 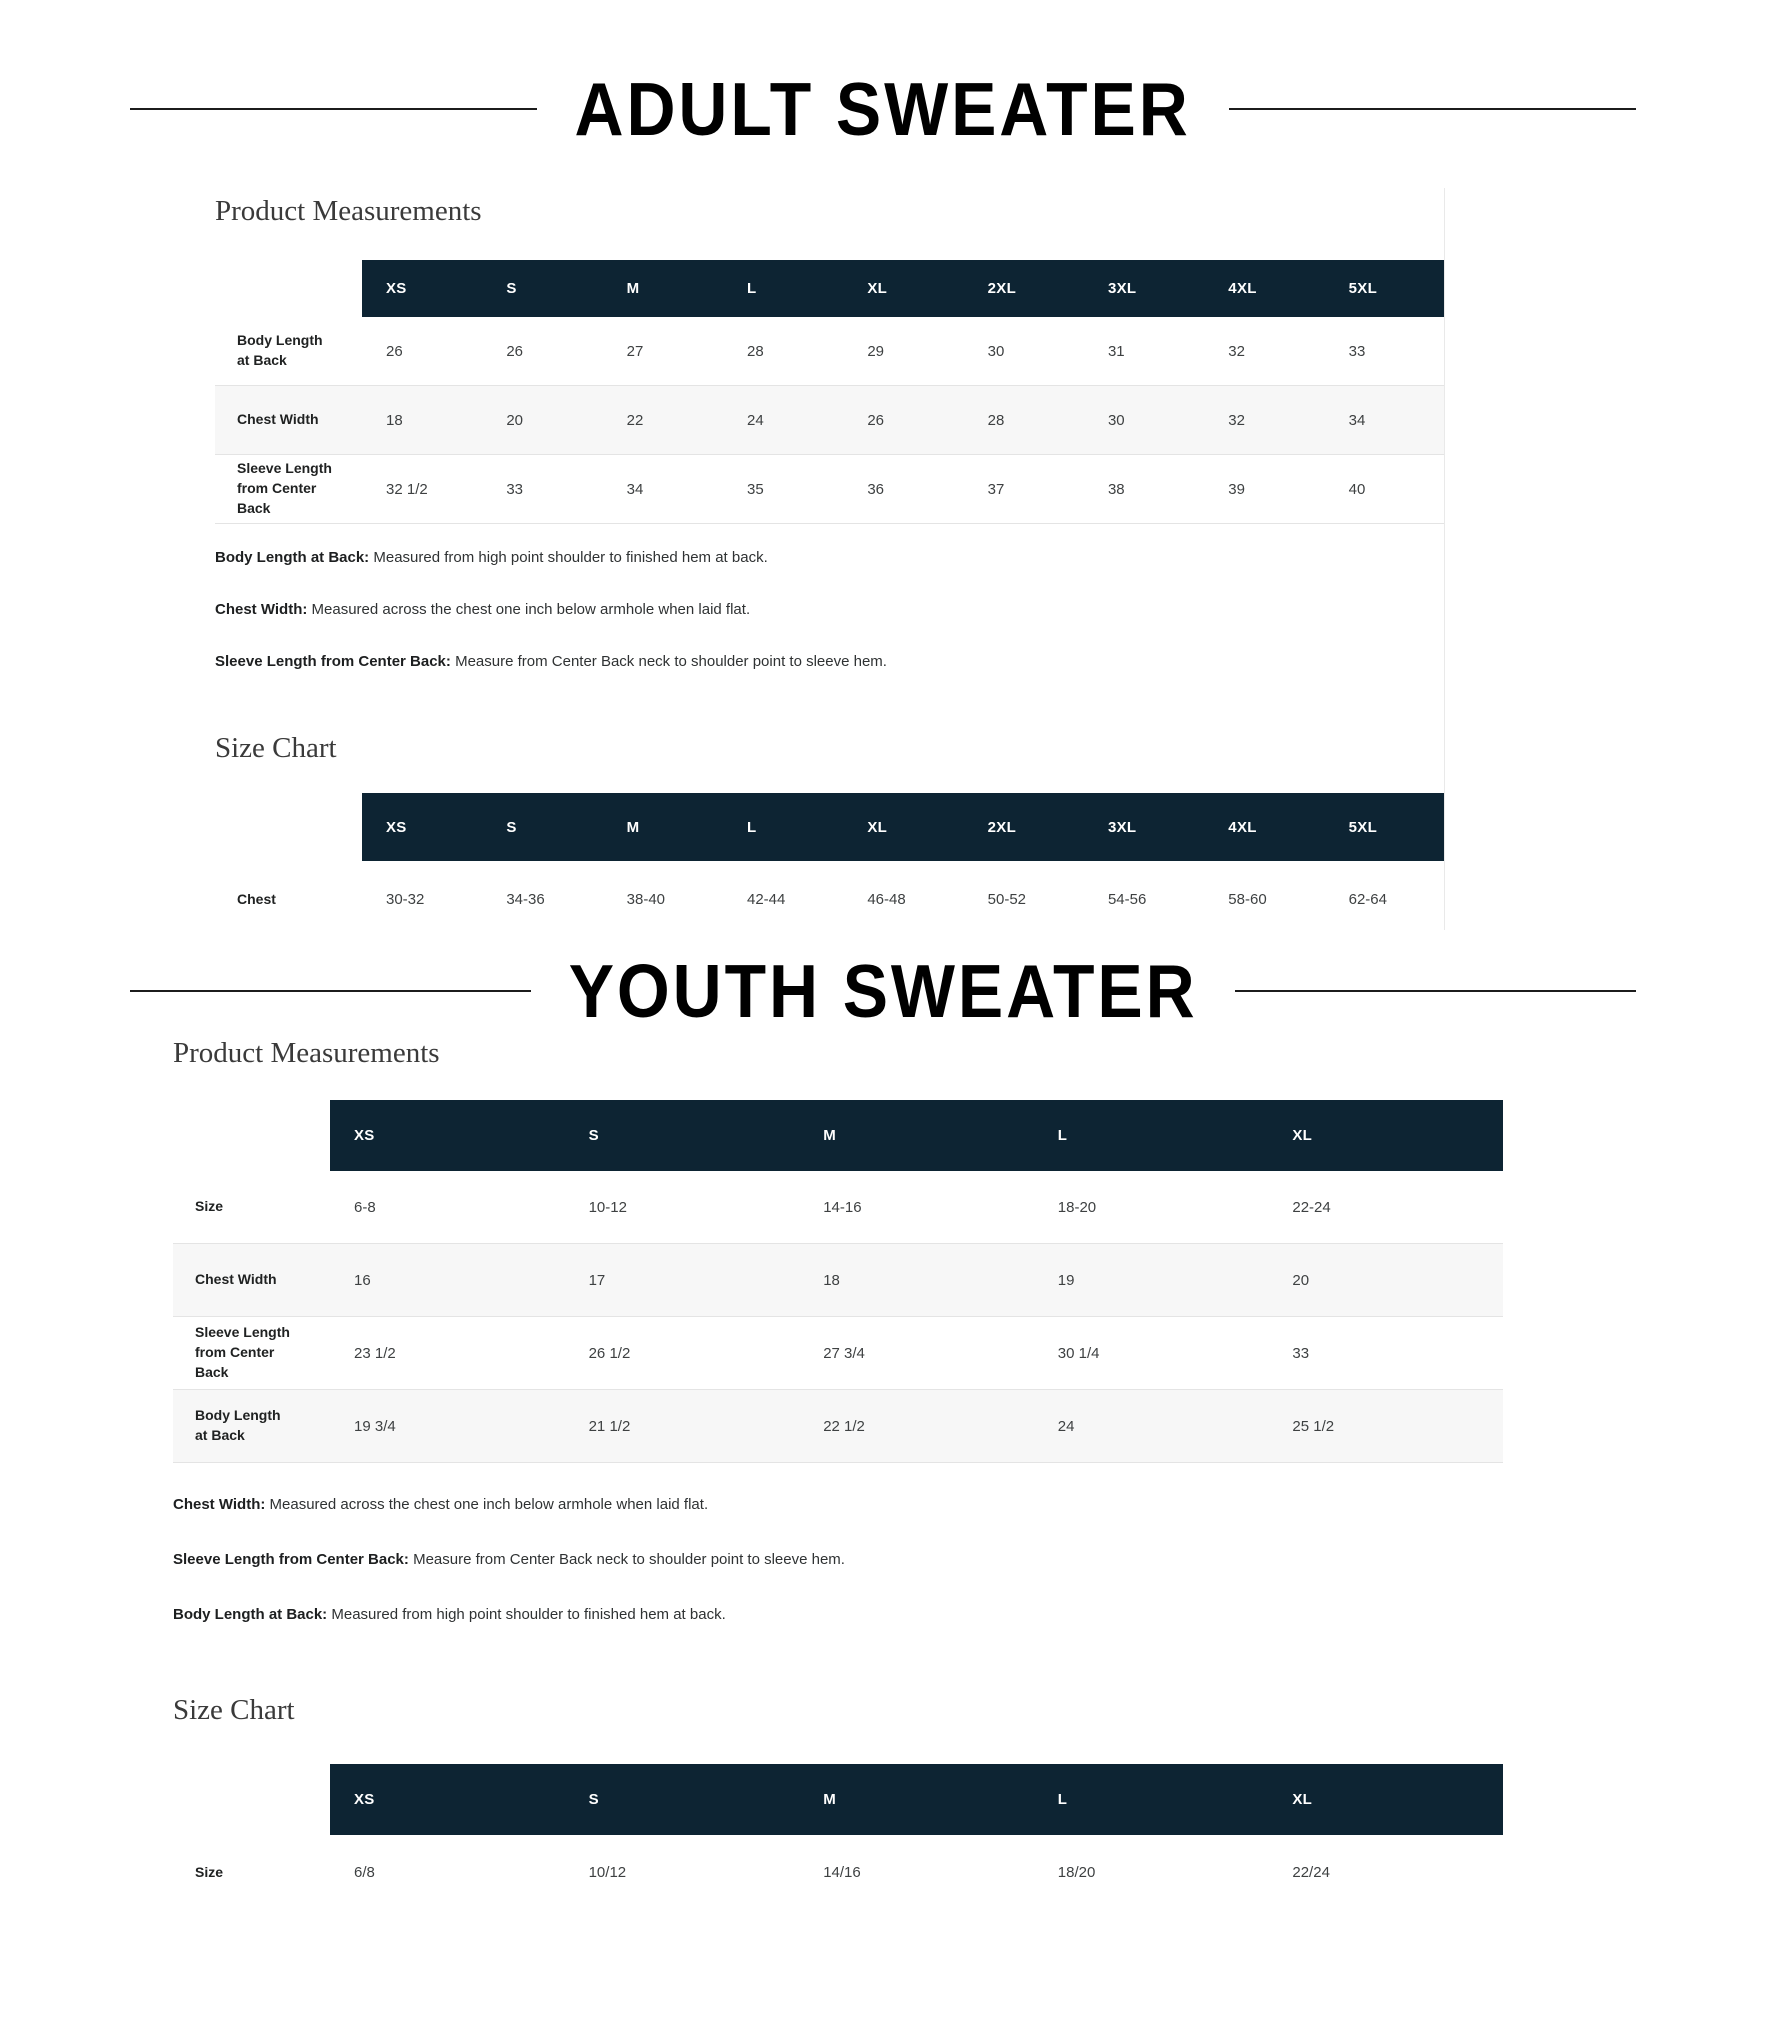 What do you see at coordinates (755, 489) in the screenshot?
I see `measurement-value: 35` at bounding box center [755, 489].